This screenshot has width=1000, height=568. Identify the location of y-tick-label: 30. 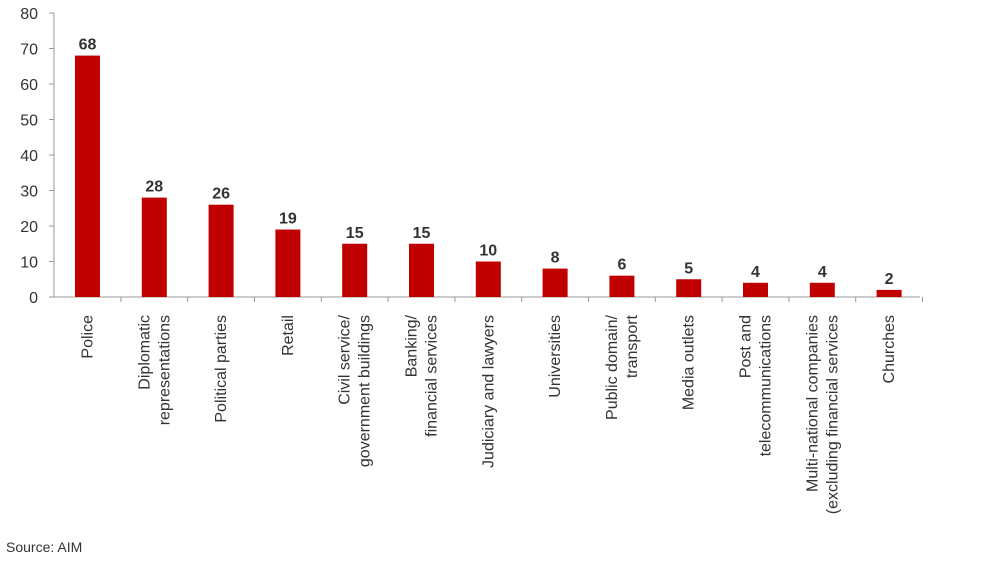
(29, 192).